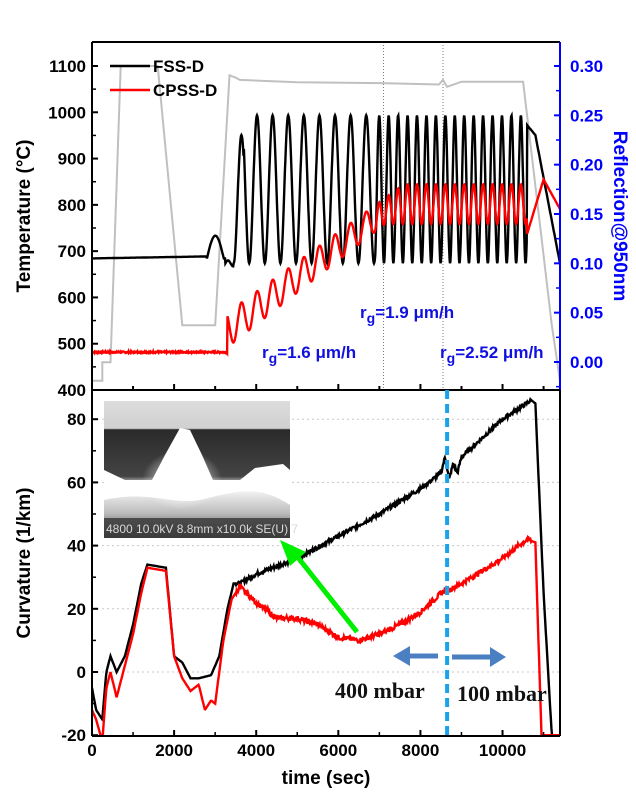  I want to click on pressure-arrow-left-head, so click(401, 656).